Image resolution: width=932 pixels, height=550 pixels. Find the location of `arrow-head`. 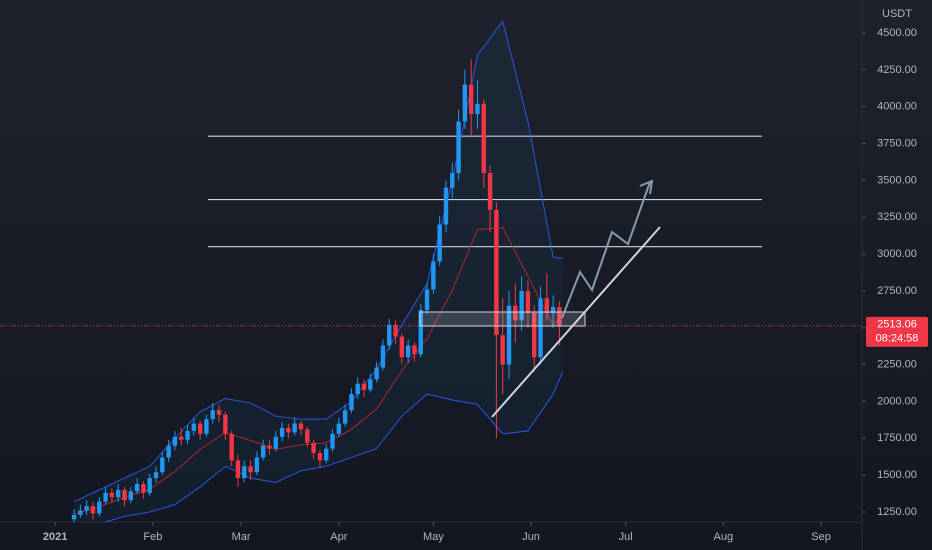

arrow-head is located at coordinates (646, 187).